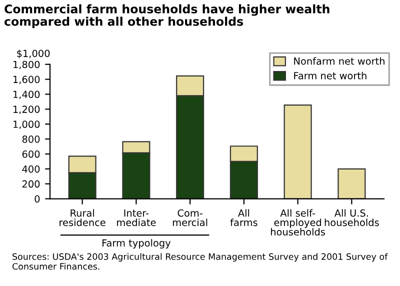 The image size is (400, 286). Describe the element at coordinates (298, 222) in the screenshot. I see `x-tick-label: All self- employed households` at that location.